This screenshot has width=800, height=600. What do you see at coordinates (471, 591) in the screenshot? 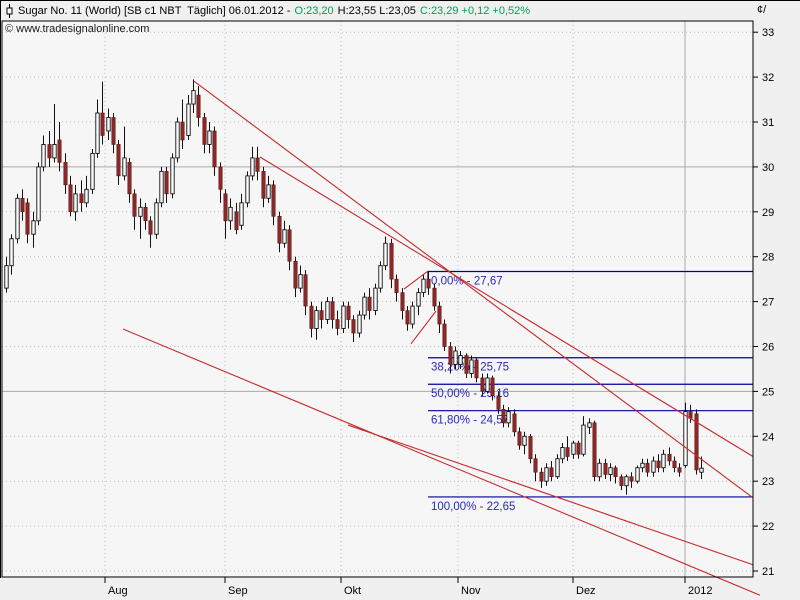
I see `x-axis-label: Nov` at bounding box center [471, 591].